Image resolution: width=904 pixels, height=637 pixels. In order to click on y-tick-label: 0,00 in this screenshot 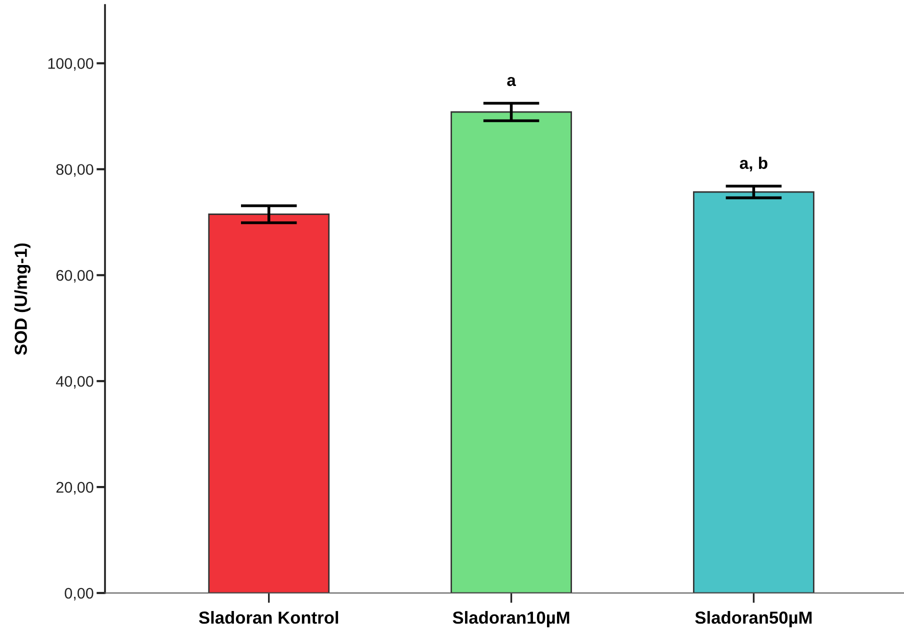, I will do `click(79, 594)`.